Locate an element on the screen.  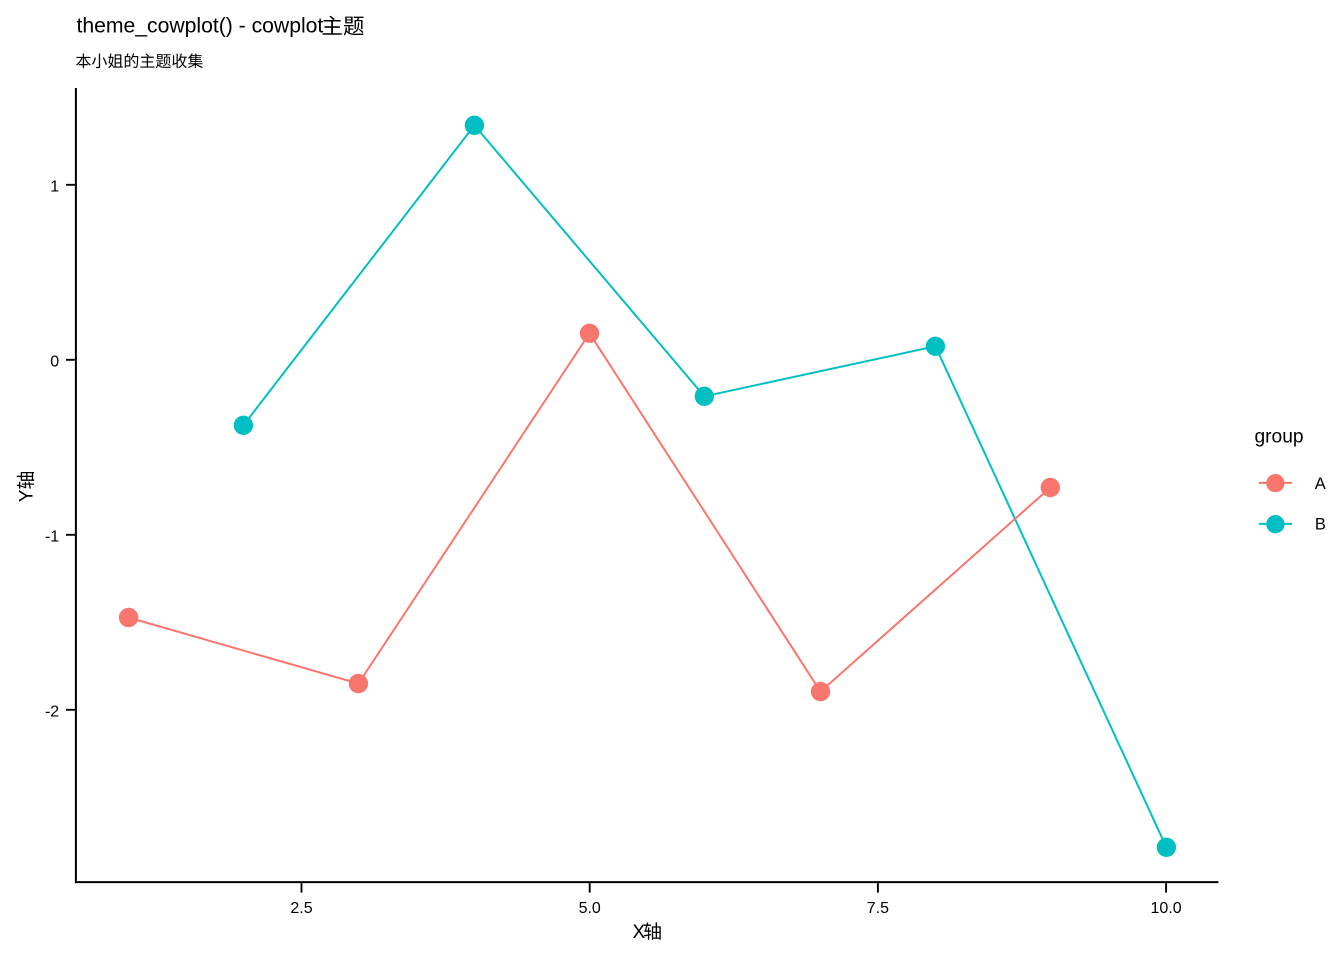
svg-text: -1 is located at coordinates (52, 536).